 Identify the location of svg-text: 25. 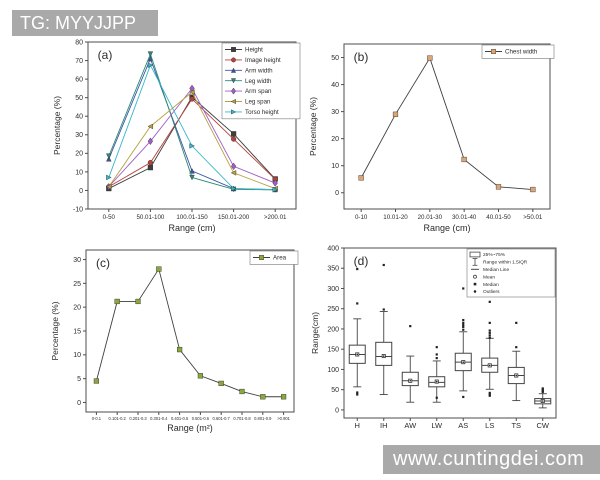
(77, 284).